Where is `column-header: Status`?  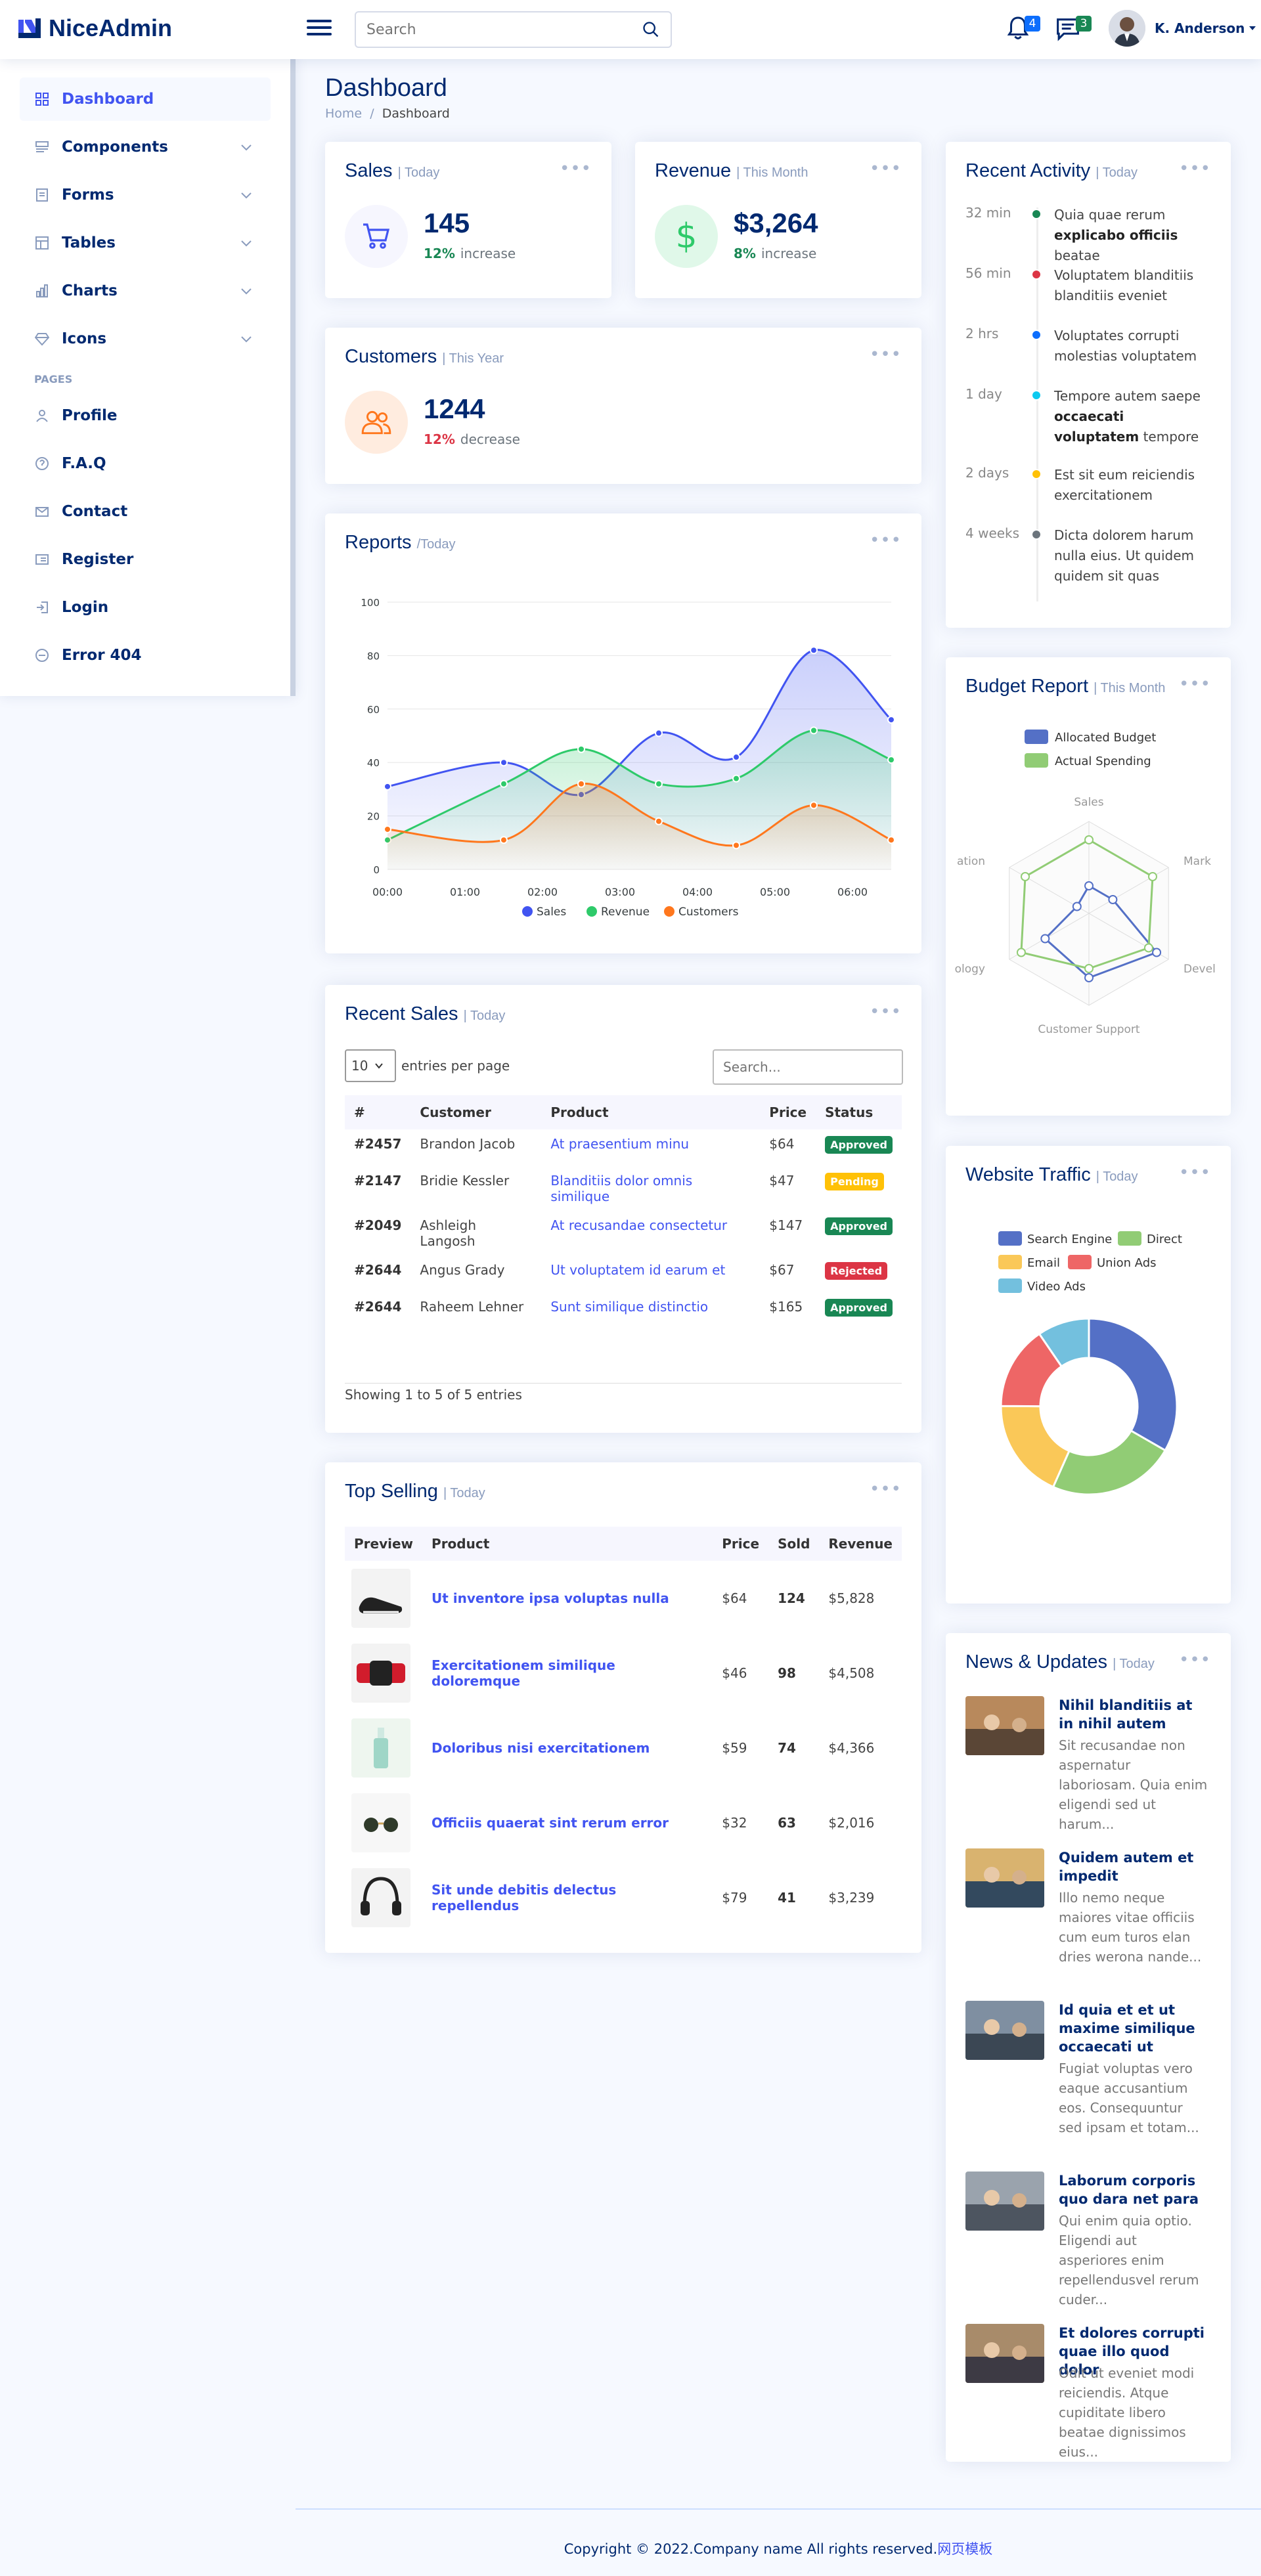
column-header: Status is located at coordinates (859, 1112).